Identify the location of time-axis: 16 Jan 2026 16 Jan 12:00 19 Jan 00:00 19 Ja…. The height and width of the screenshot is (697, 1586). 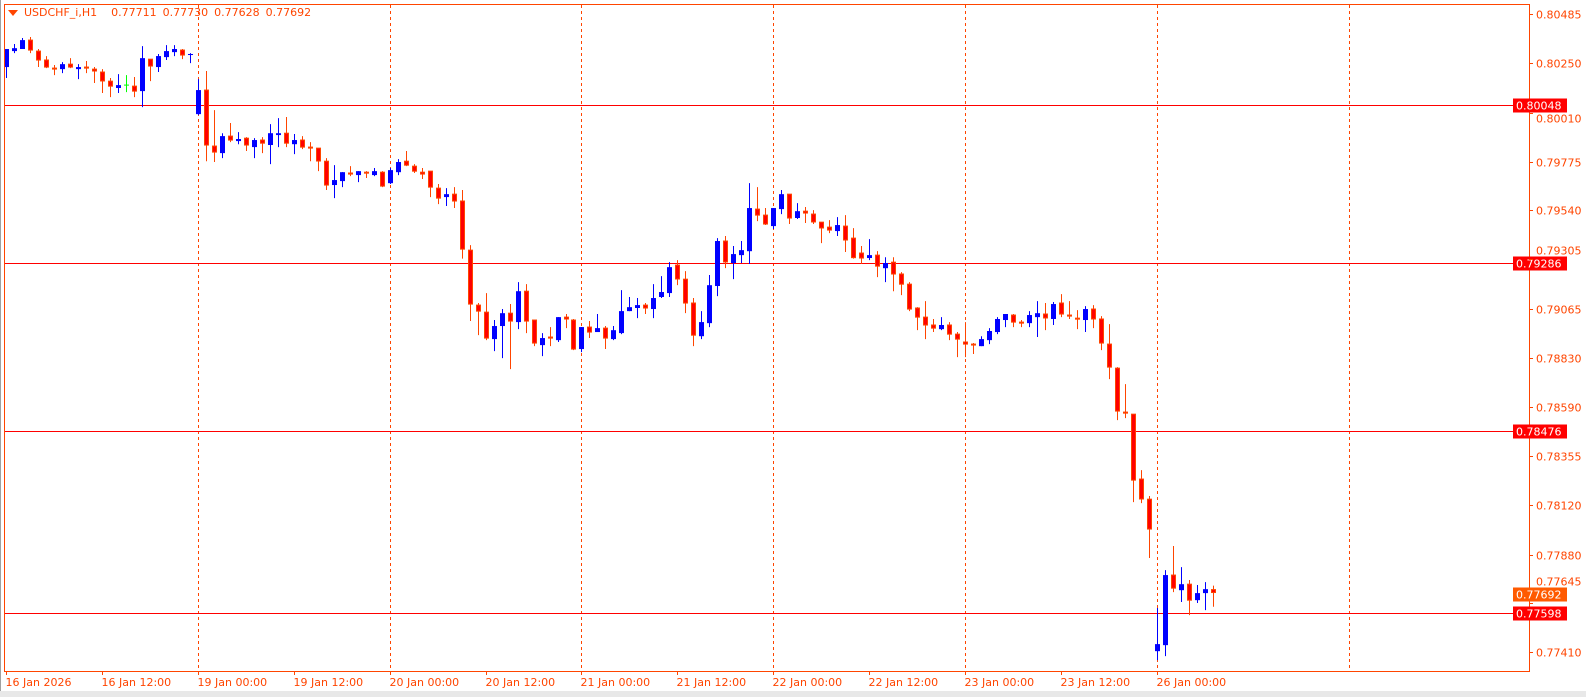
(616, 680).